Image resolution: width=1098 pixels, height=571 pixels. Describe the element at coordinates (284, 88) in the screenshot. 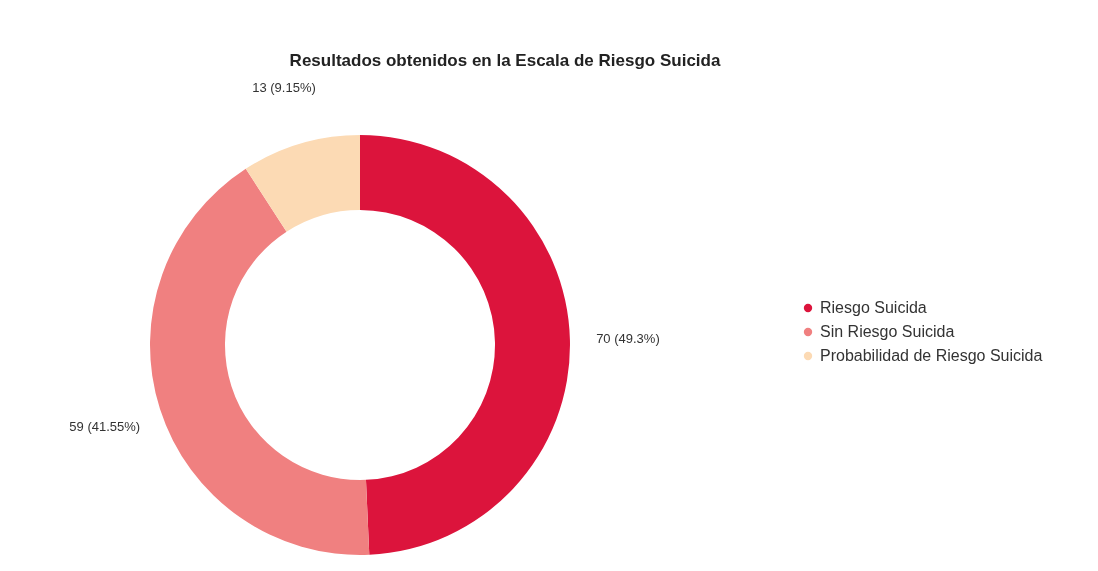

I see `data-label: 13 (9.15%)` at that location.